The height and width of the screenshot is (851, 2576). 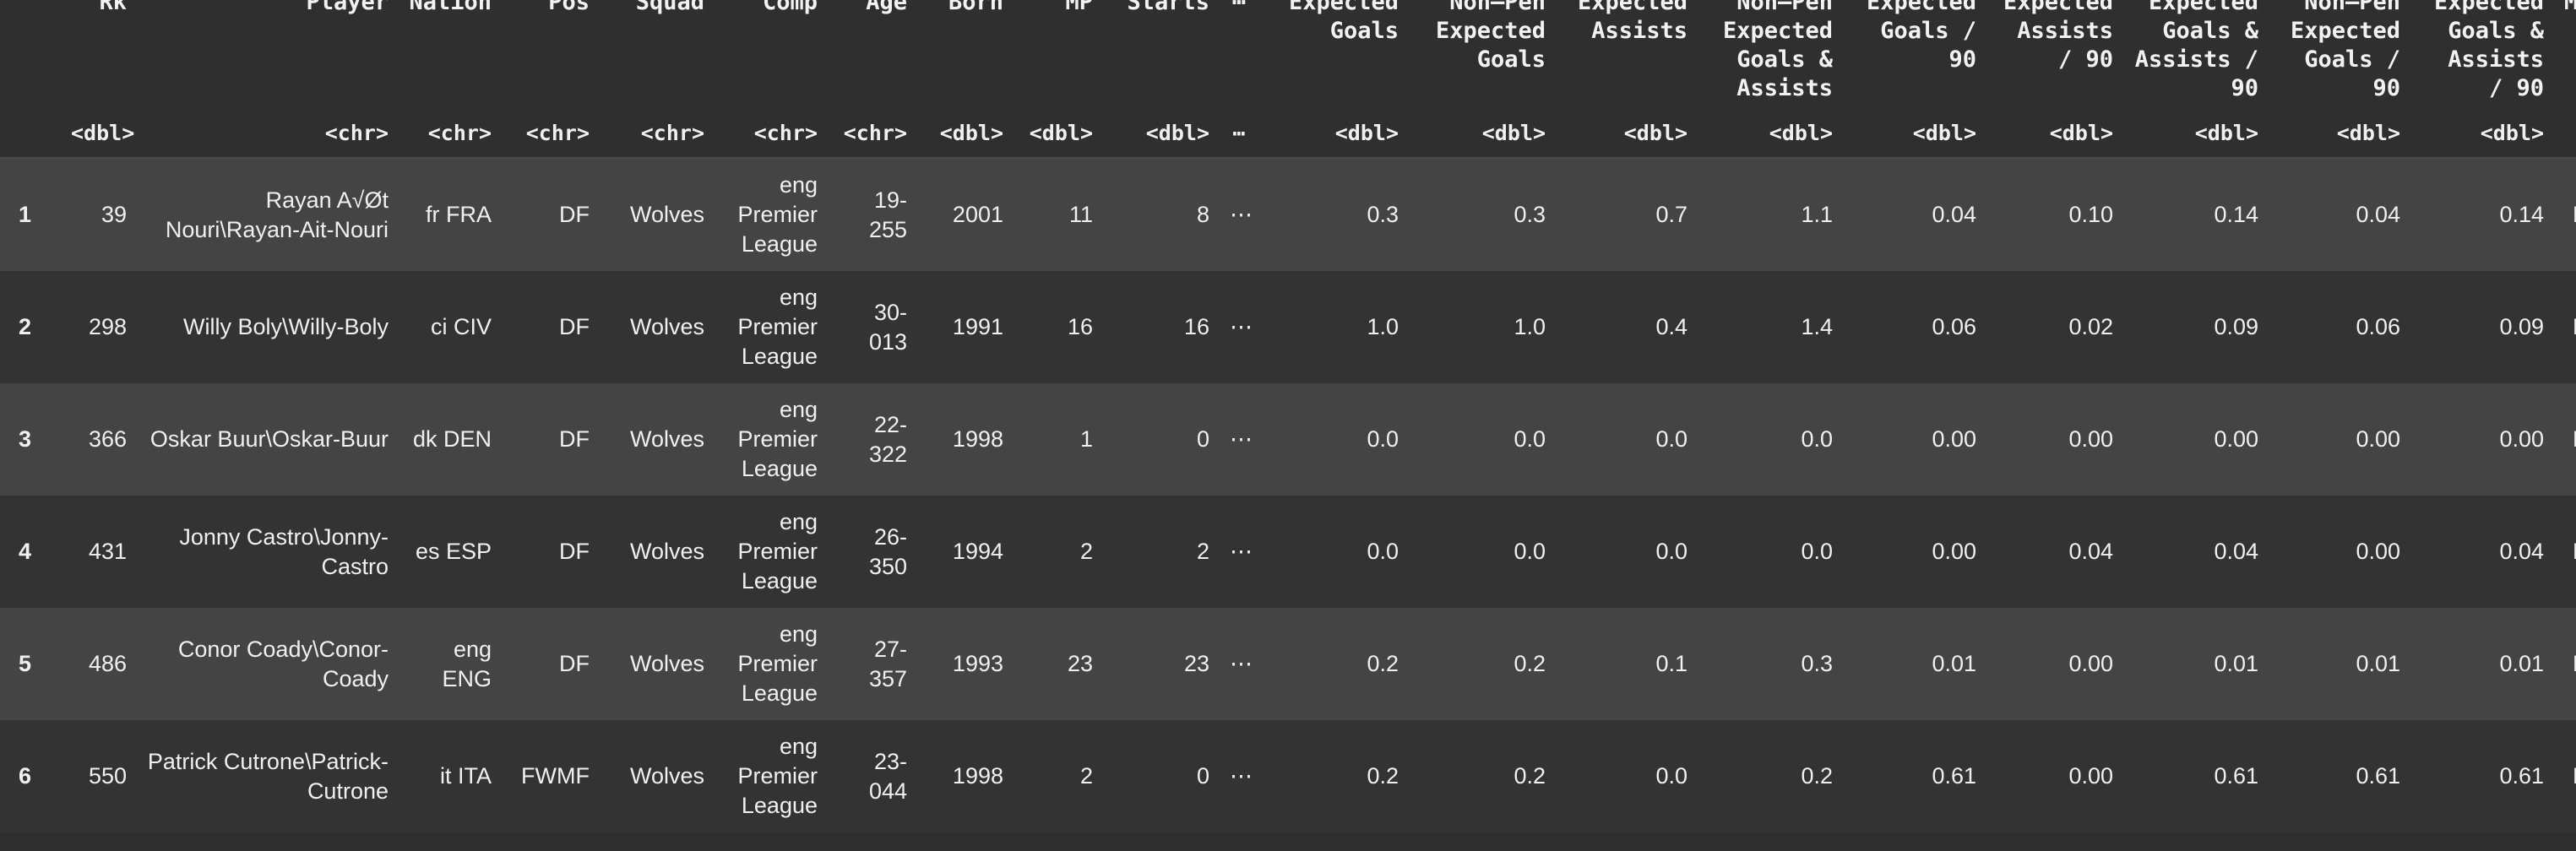 I want to click on column-header-pos: Pos, so click(x=569, y=7).